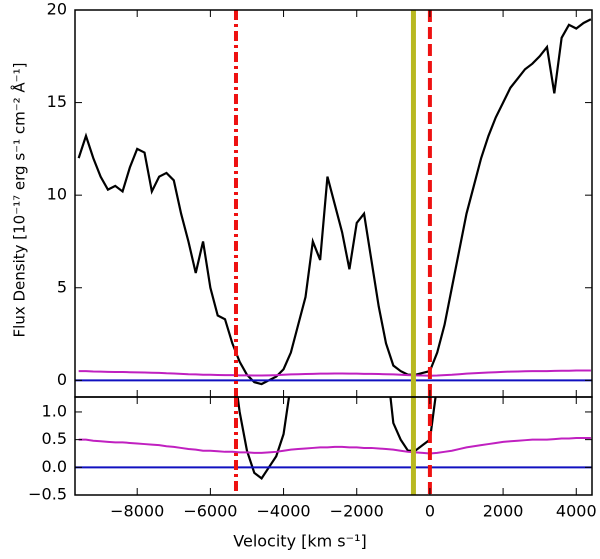  What do you see at coordinates (210, 511) in the screenshot?
I see `x-tick-label: −6000` at bounding box center [210, 511].